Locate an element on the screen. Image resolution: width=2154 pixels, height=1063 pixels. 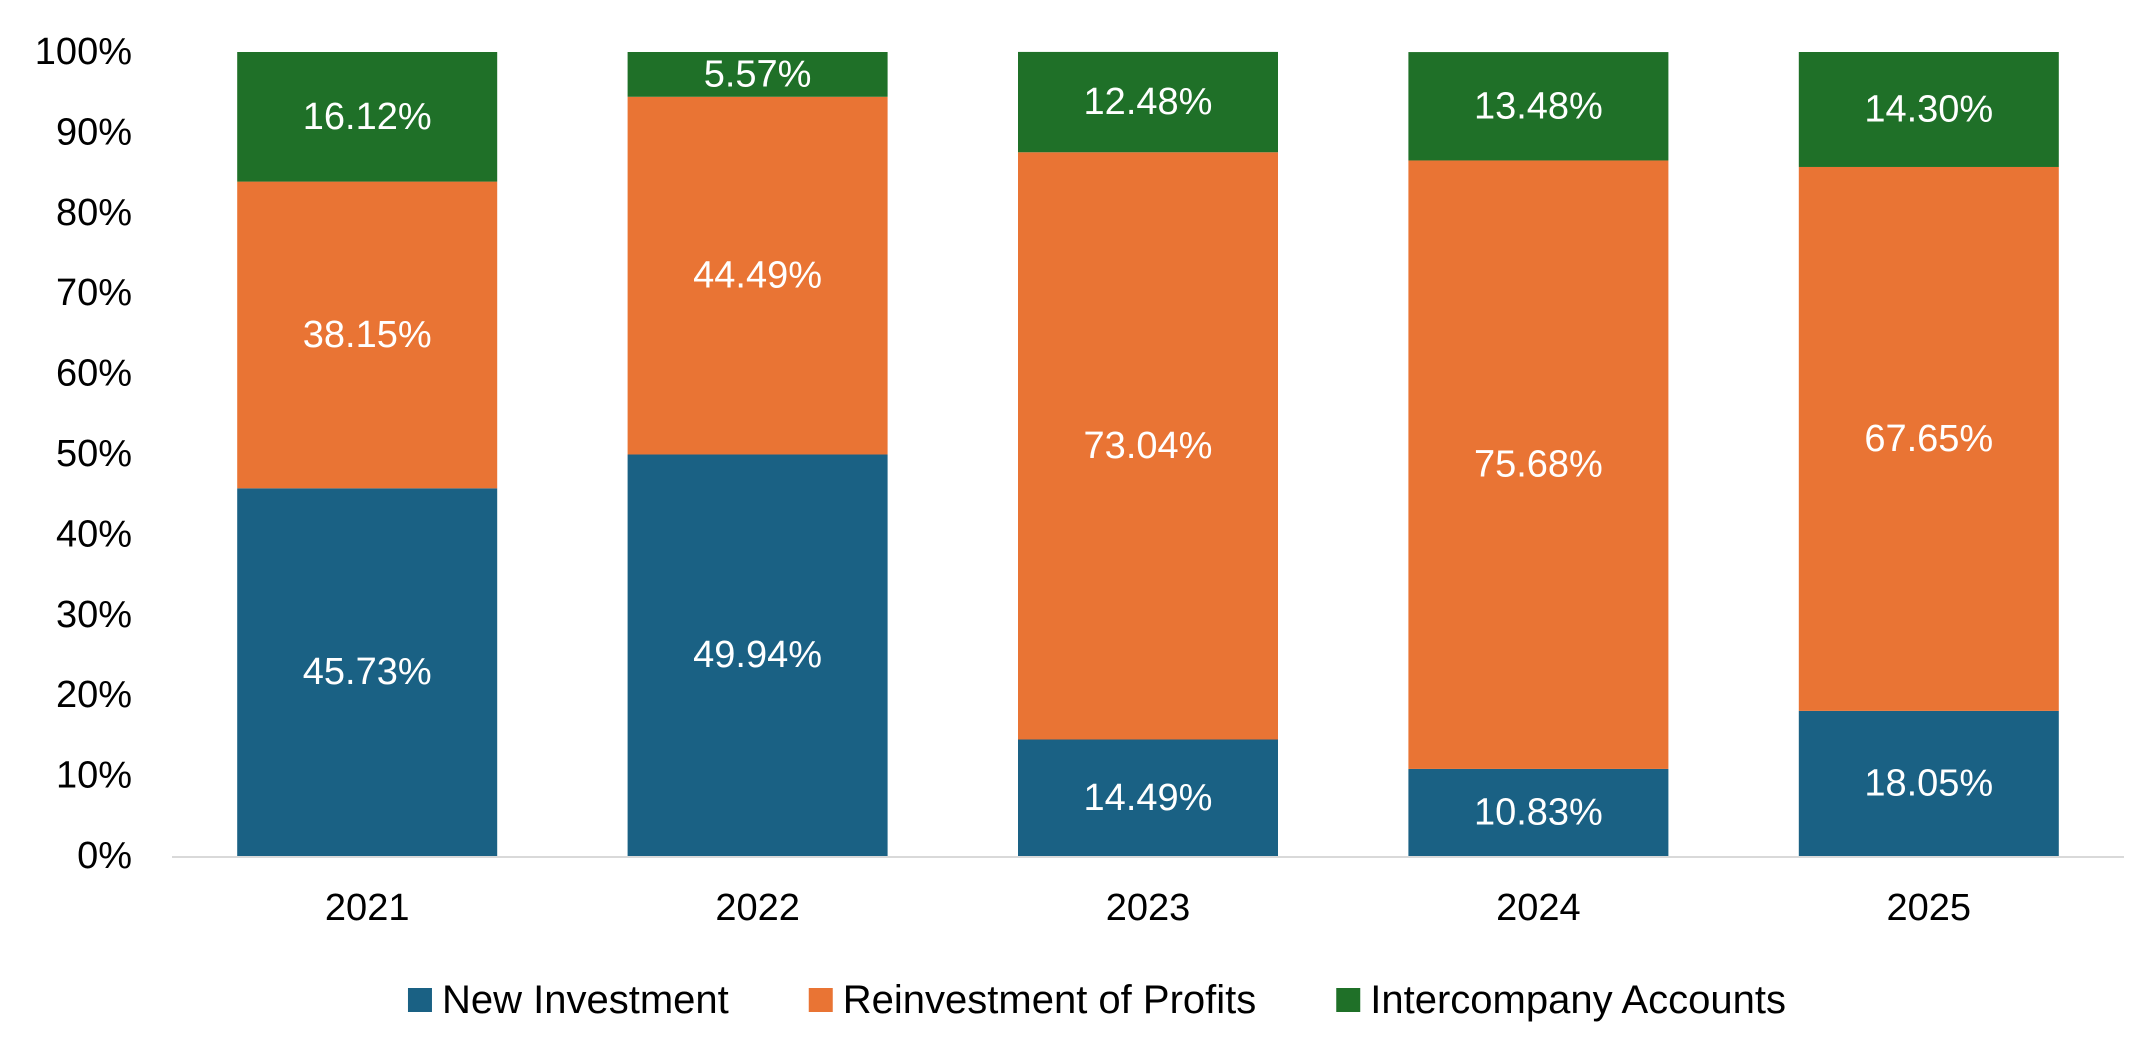
data-label-2024-series-1: 75.68% is located at coordinates (1538, 465).